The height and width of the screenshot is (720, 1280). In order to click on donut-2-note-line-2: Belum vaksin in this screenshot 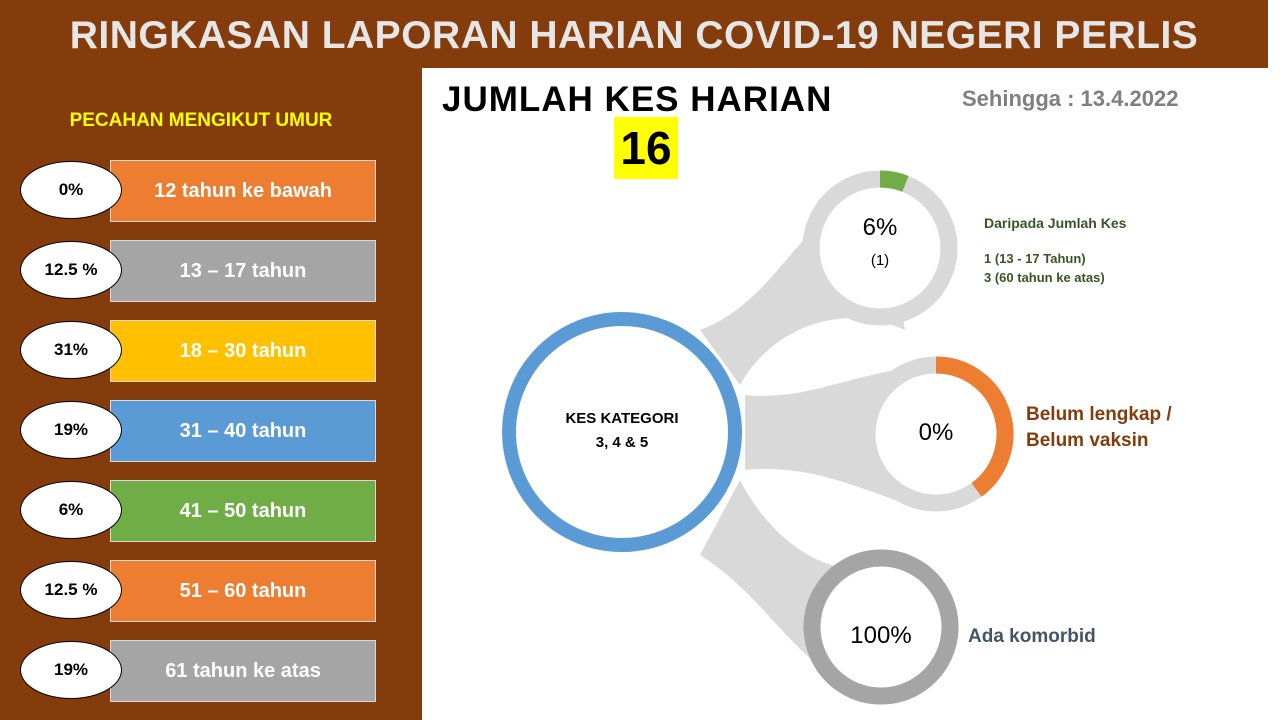, I will do `click(1087, 441)`.